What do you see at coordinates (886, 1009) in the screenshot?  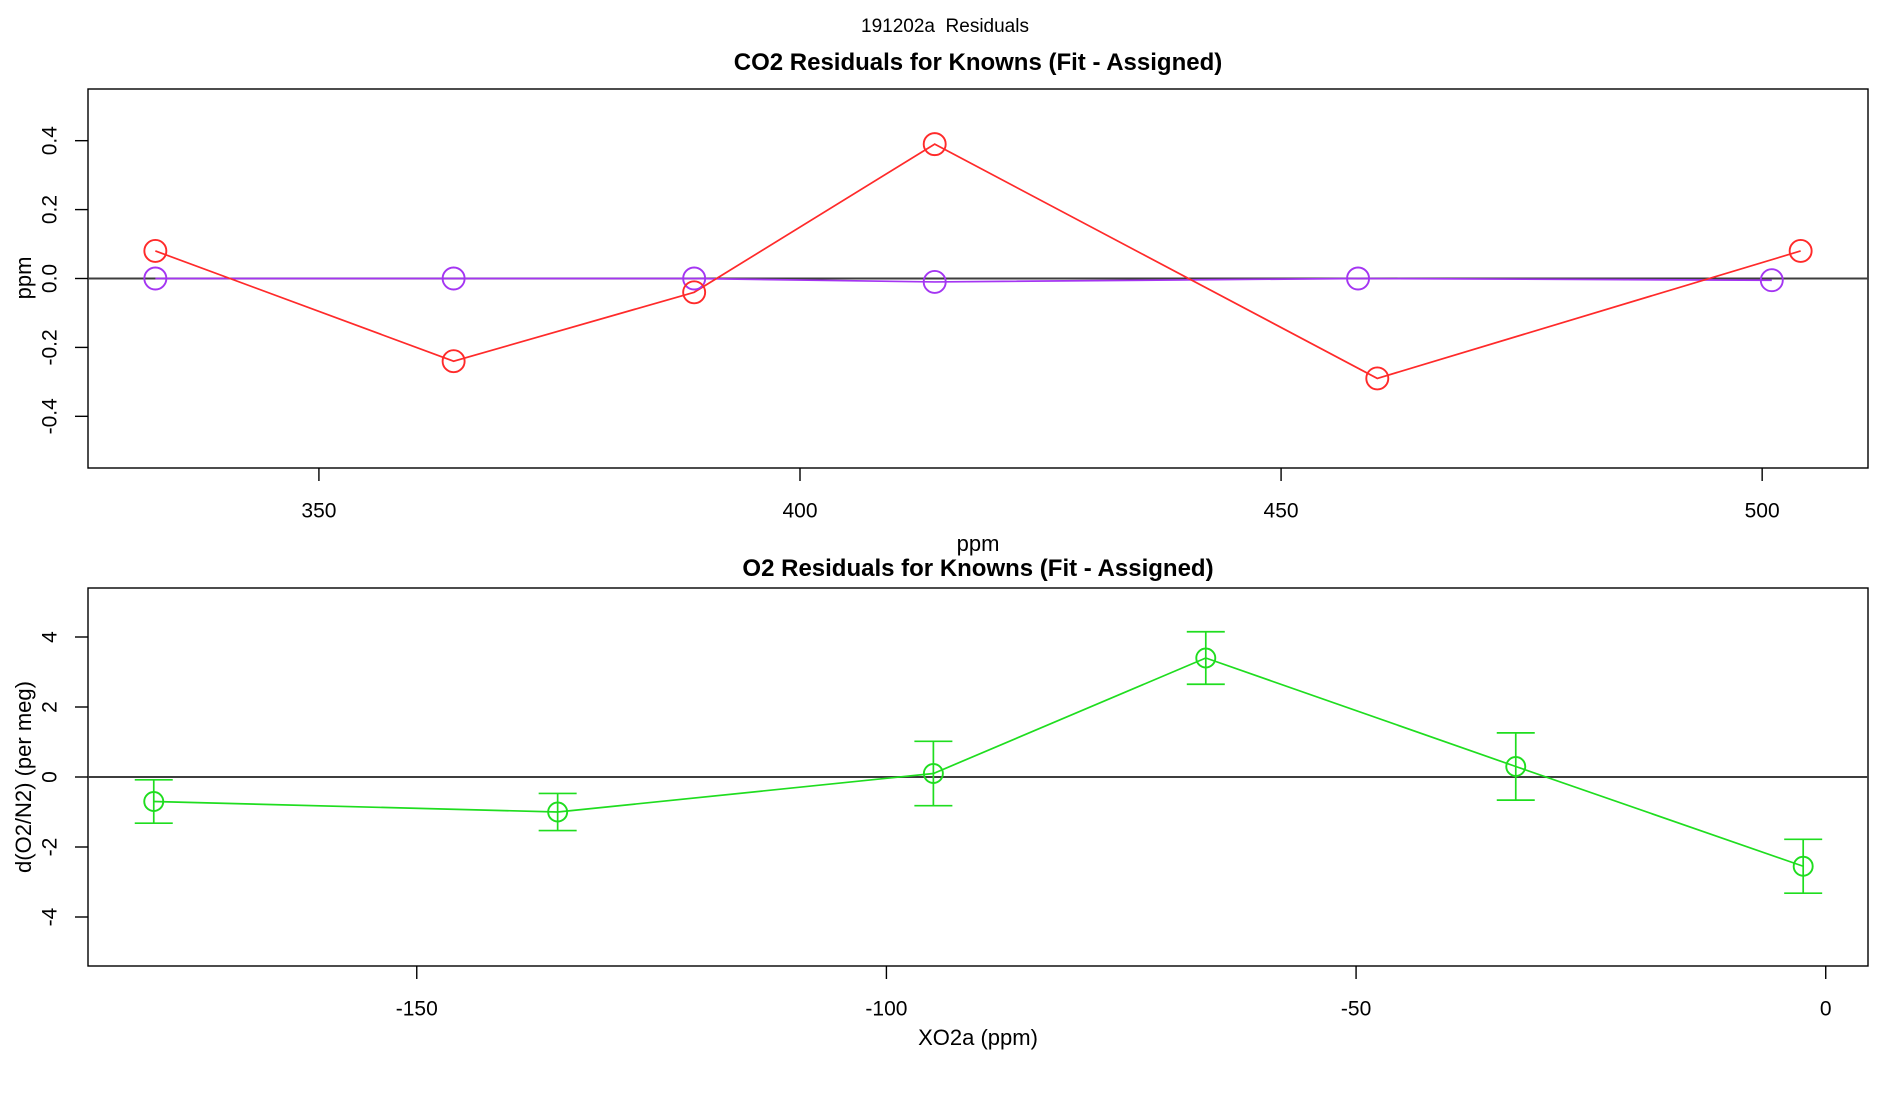 I see `o2-x-tick-label: -100` at bounding box center [886, 1009].